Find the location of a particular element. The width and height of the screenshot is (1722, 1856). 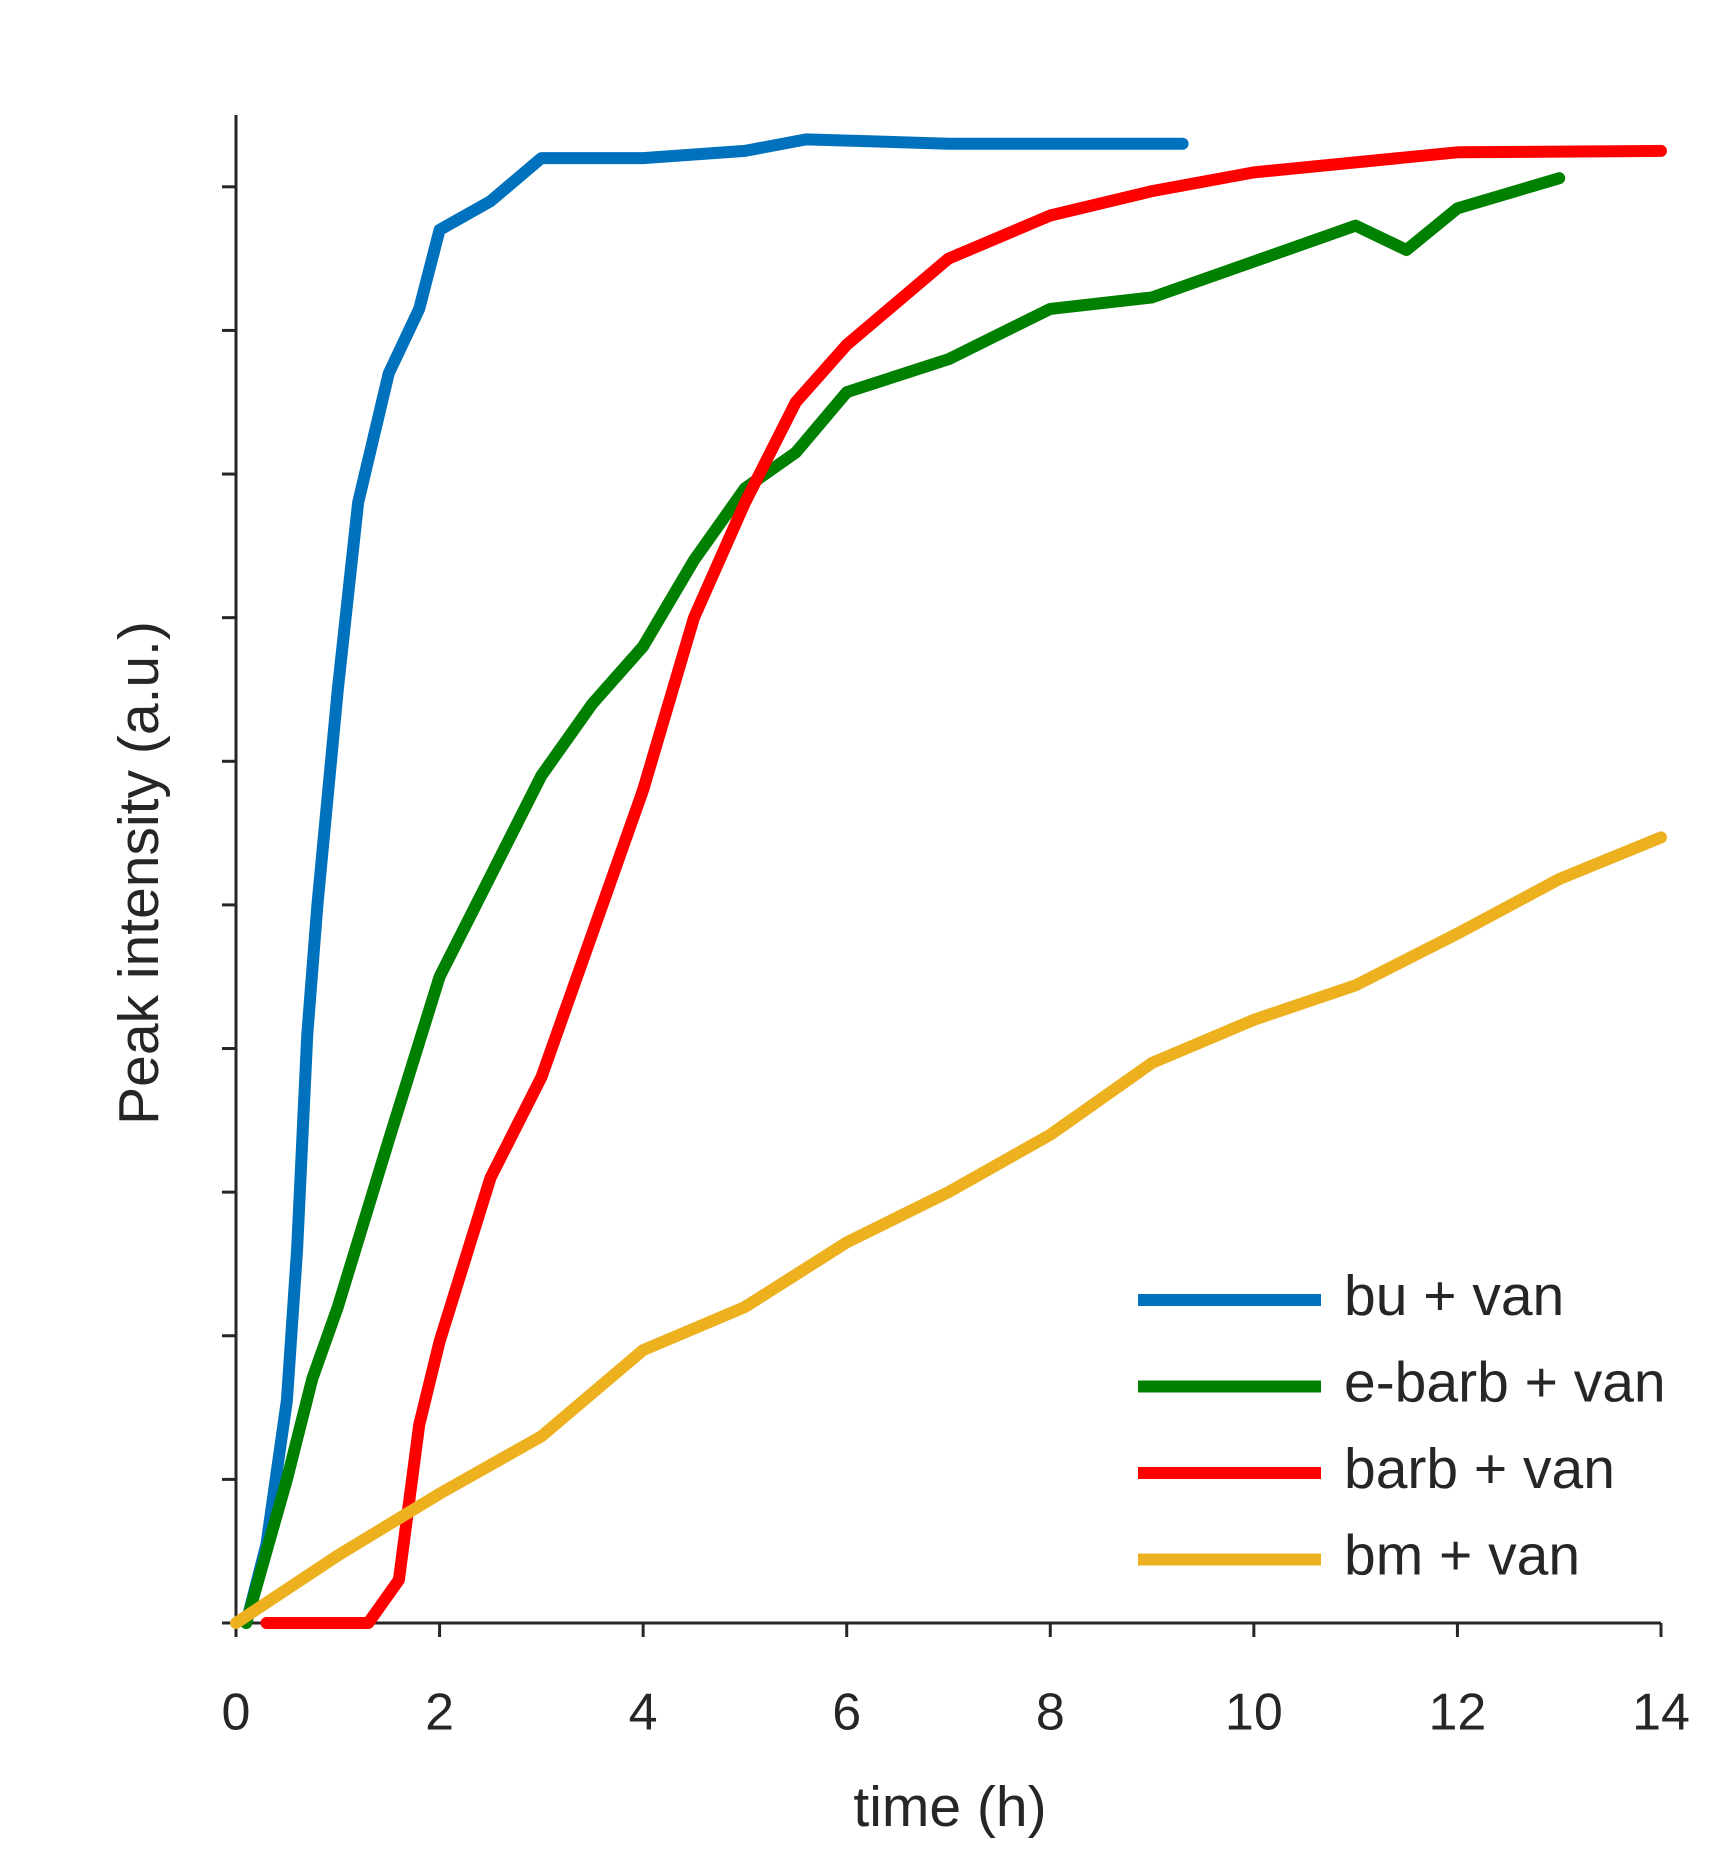

x-tick-label: 14 is located at coordinates (1661, 1713).